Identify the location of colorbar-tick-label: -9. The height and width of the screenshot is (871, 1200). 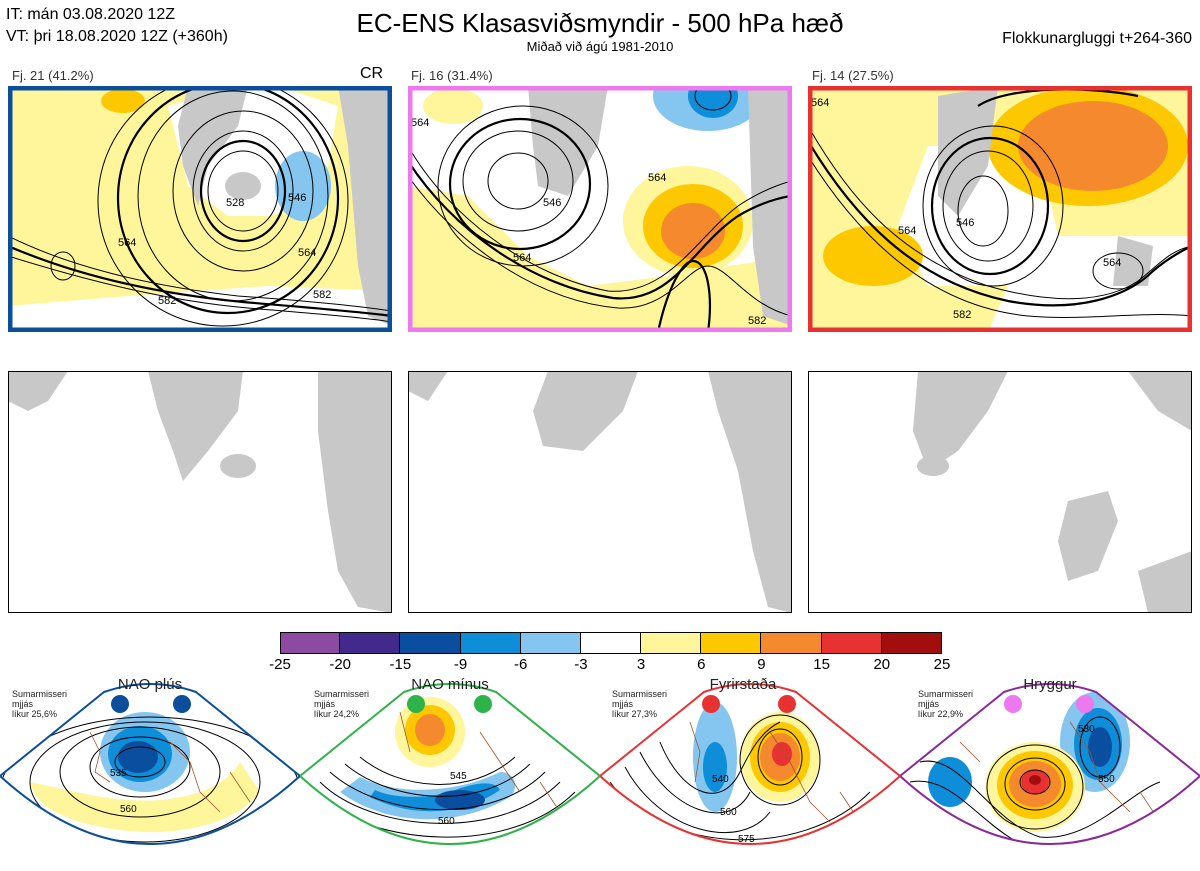
(460, 664).